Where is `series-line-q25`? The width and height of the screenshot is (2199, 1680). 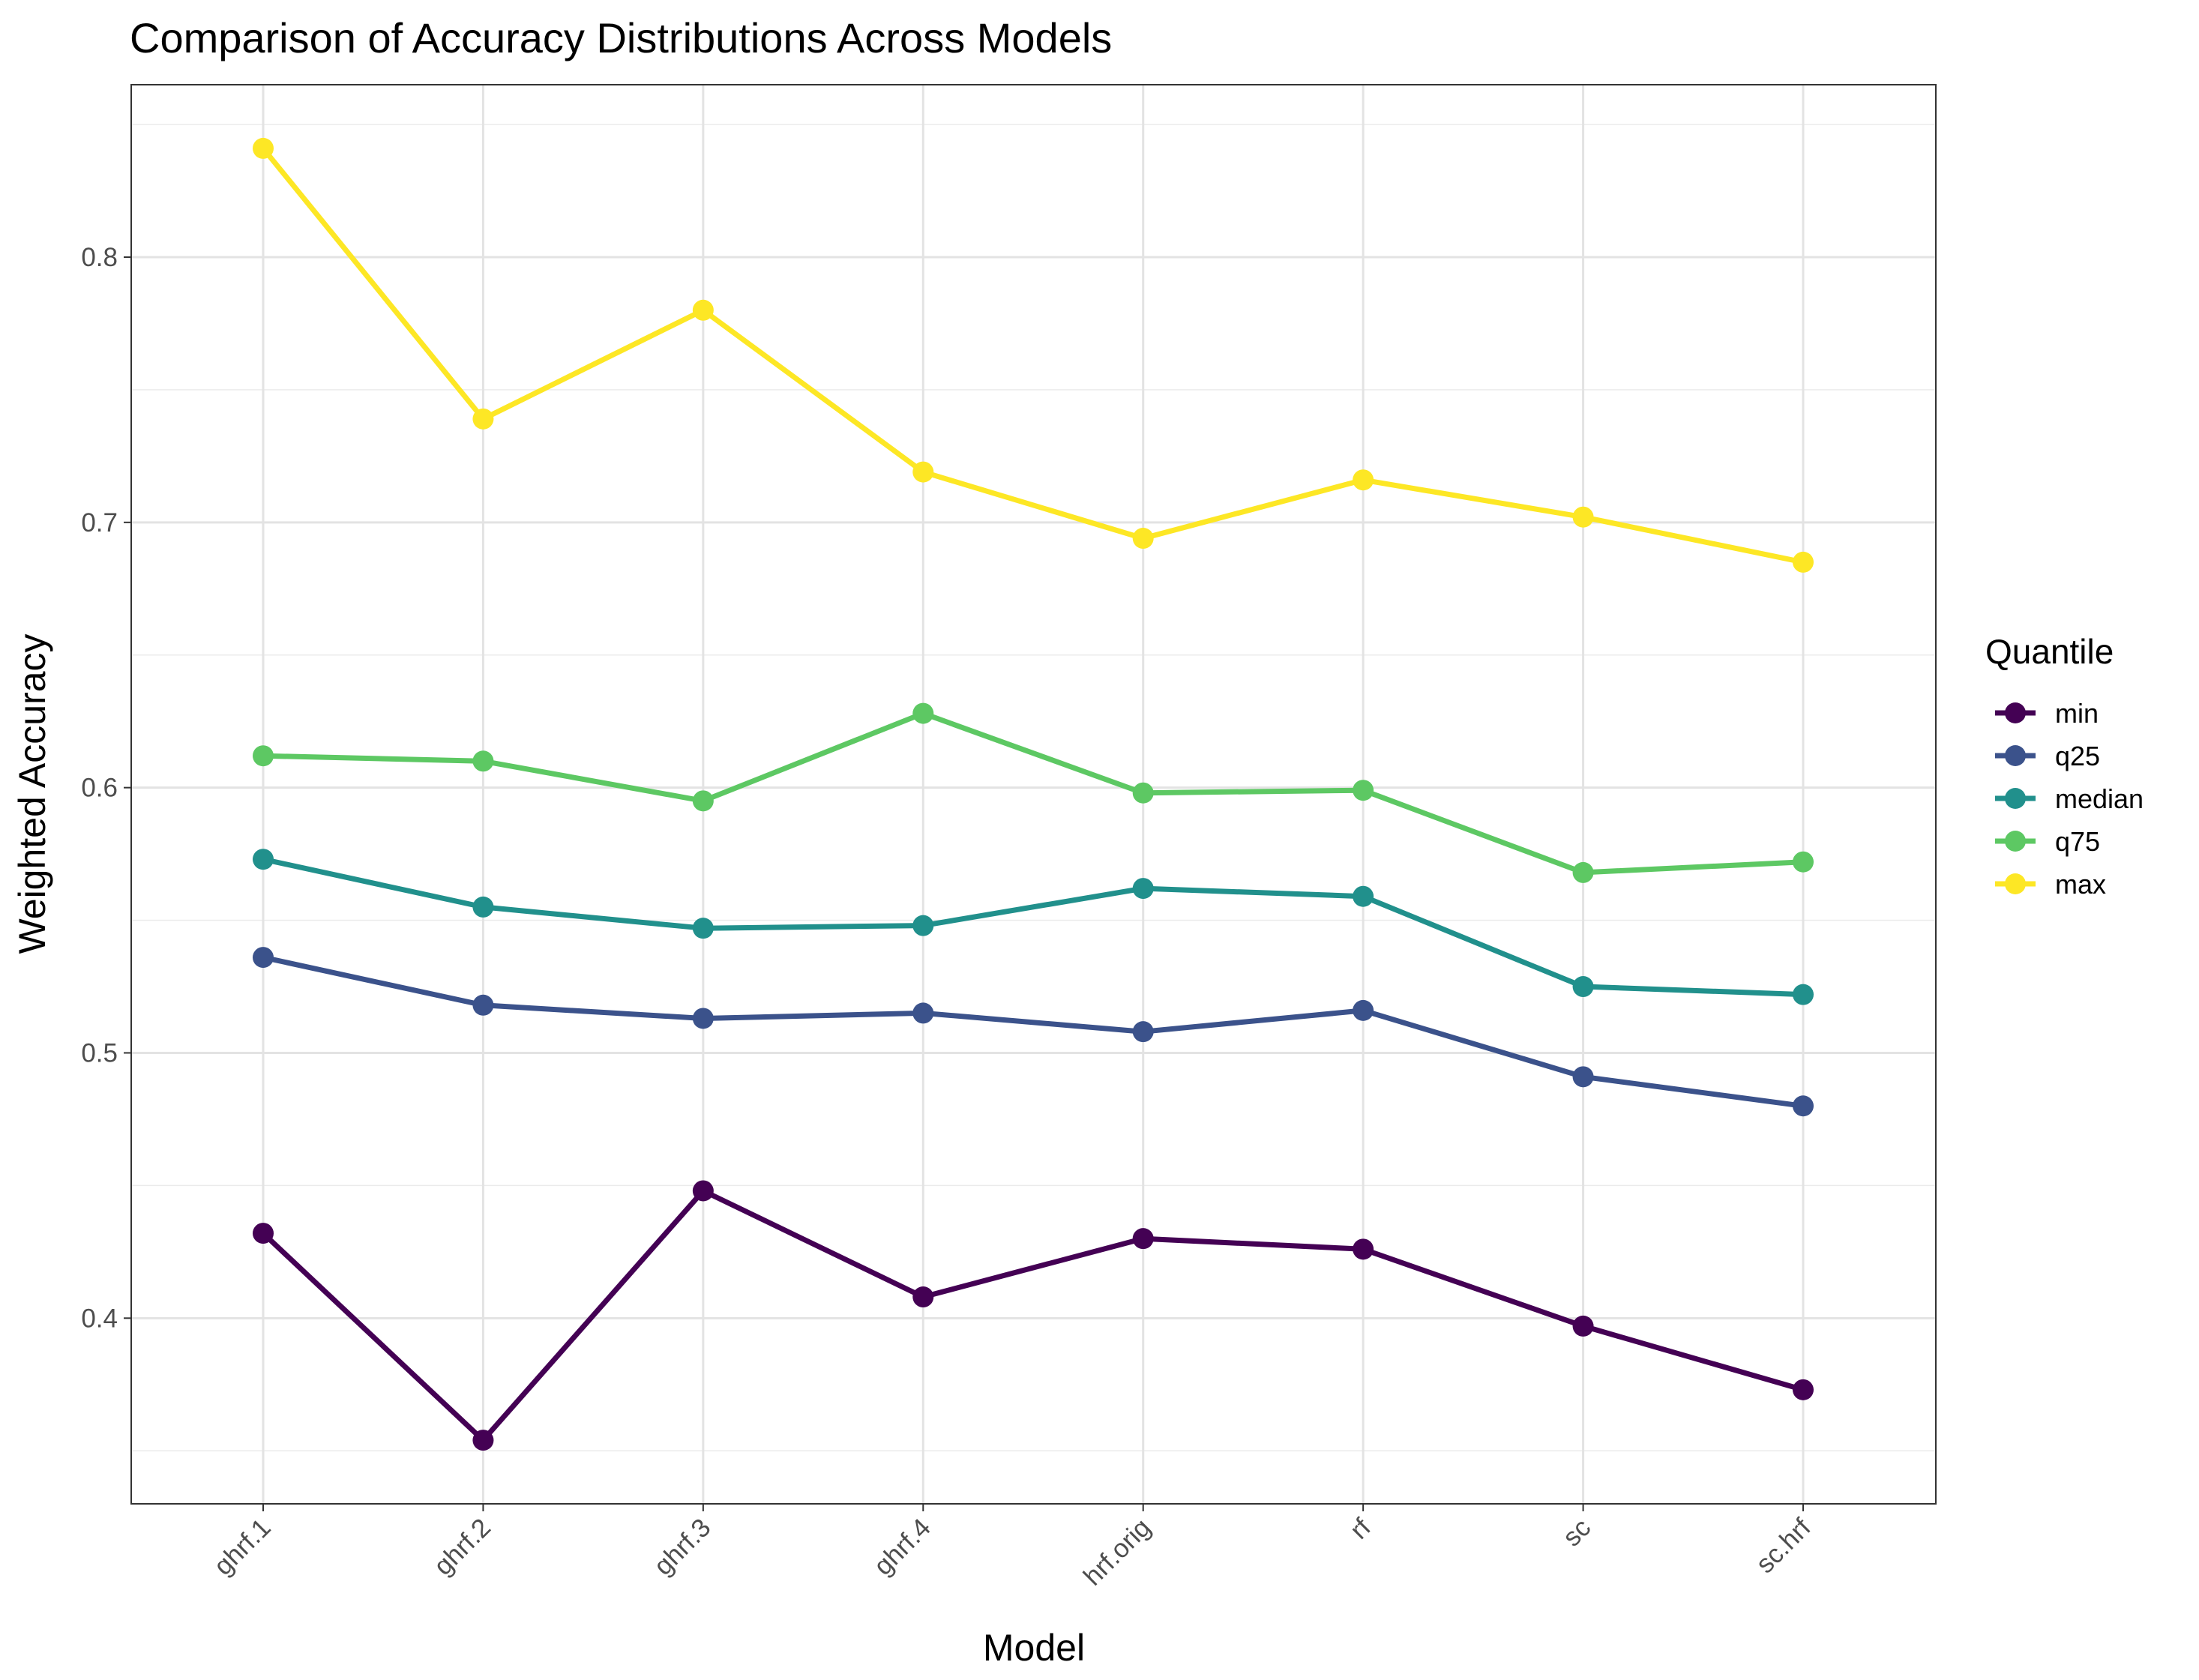 series-line-q25 is located at coordinates (1033, 1031).